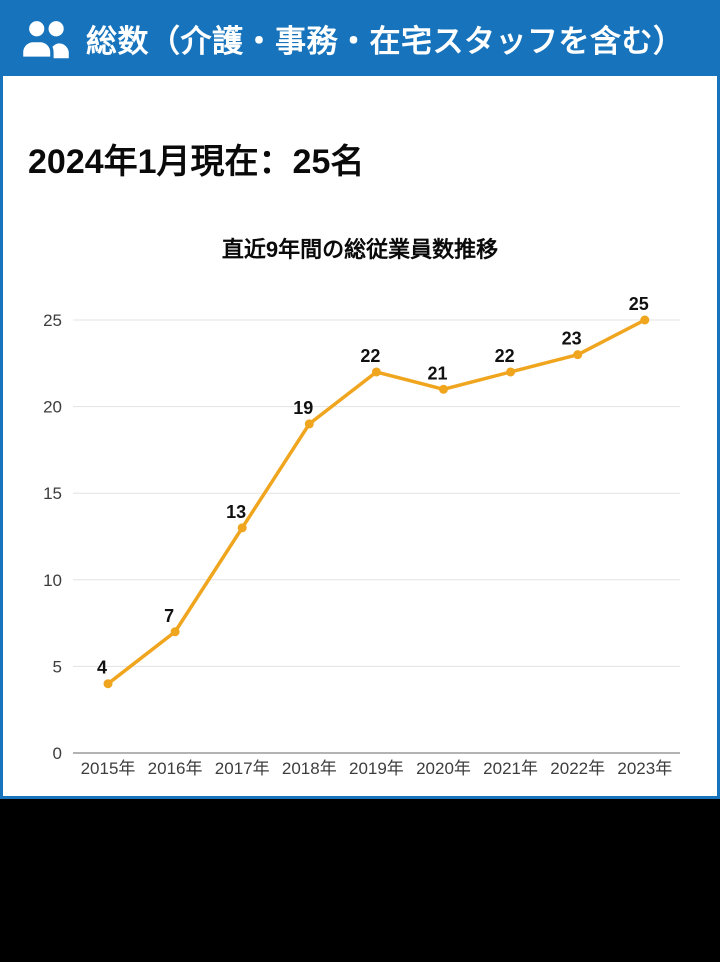  Describe the element at coordinates (52, 320) in the screenshot. I see `y-tick-label: 25` at that location.